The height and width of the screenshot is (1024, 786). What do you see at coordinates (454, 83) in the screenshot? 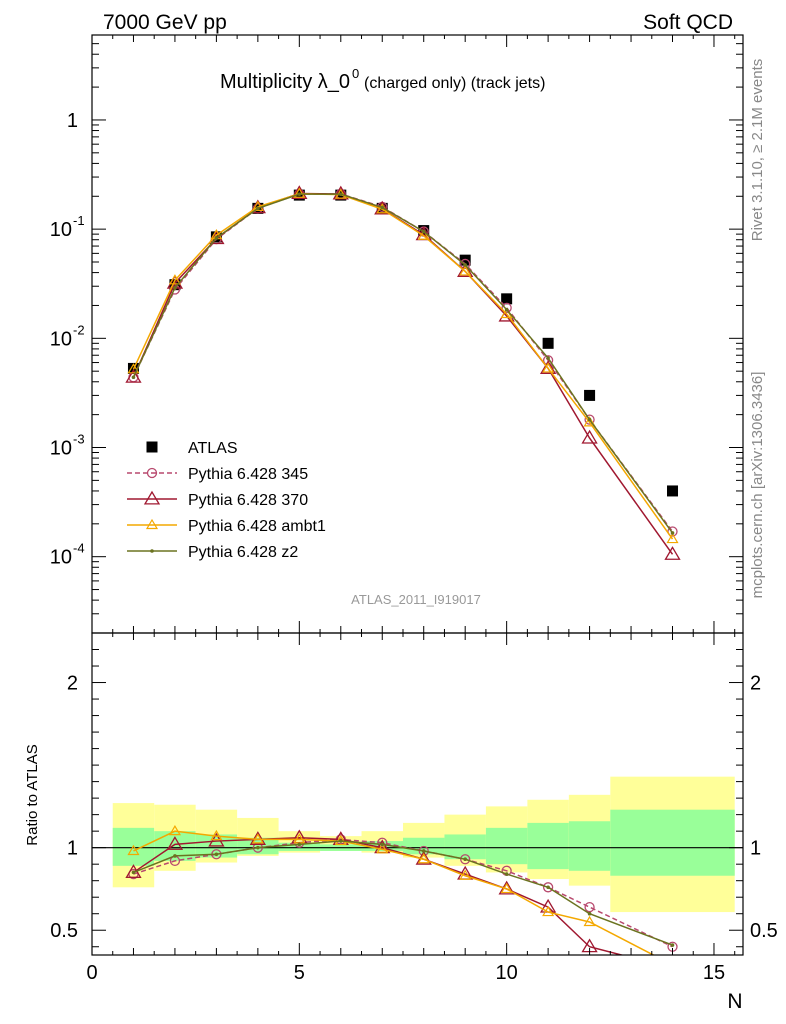
I see `chart-title-suffix: (charged only) (track jets)` at bounding box center [454, 83].